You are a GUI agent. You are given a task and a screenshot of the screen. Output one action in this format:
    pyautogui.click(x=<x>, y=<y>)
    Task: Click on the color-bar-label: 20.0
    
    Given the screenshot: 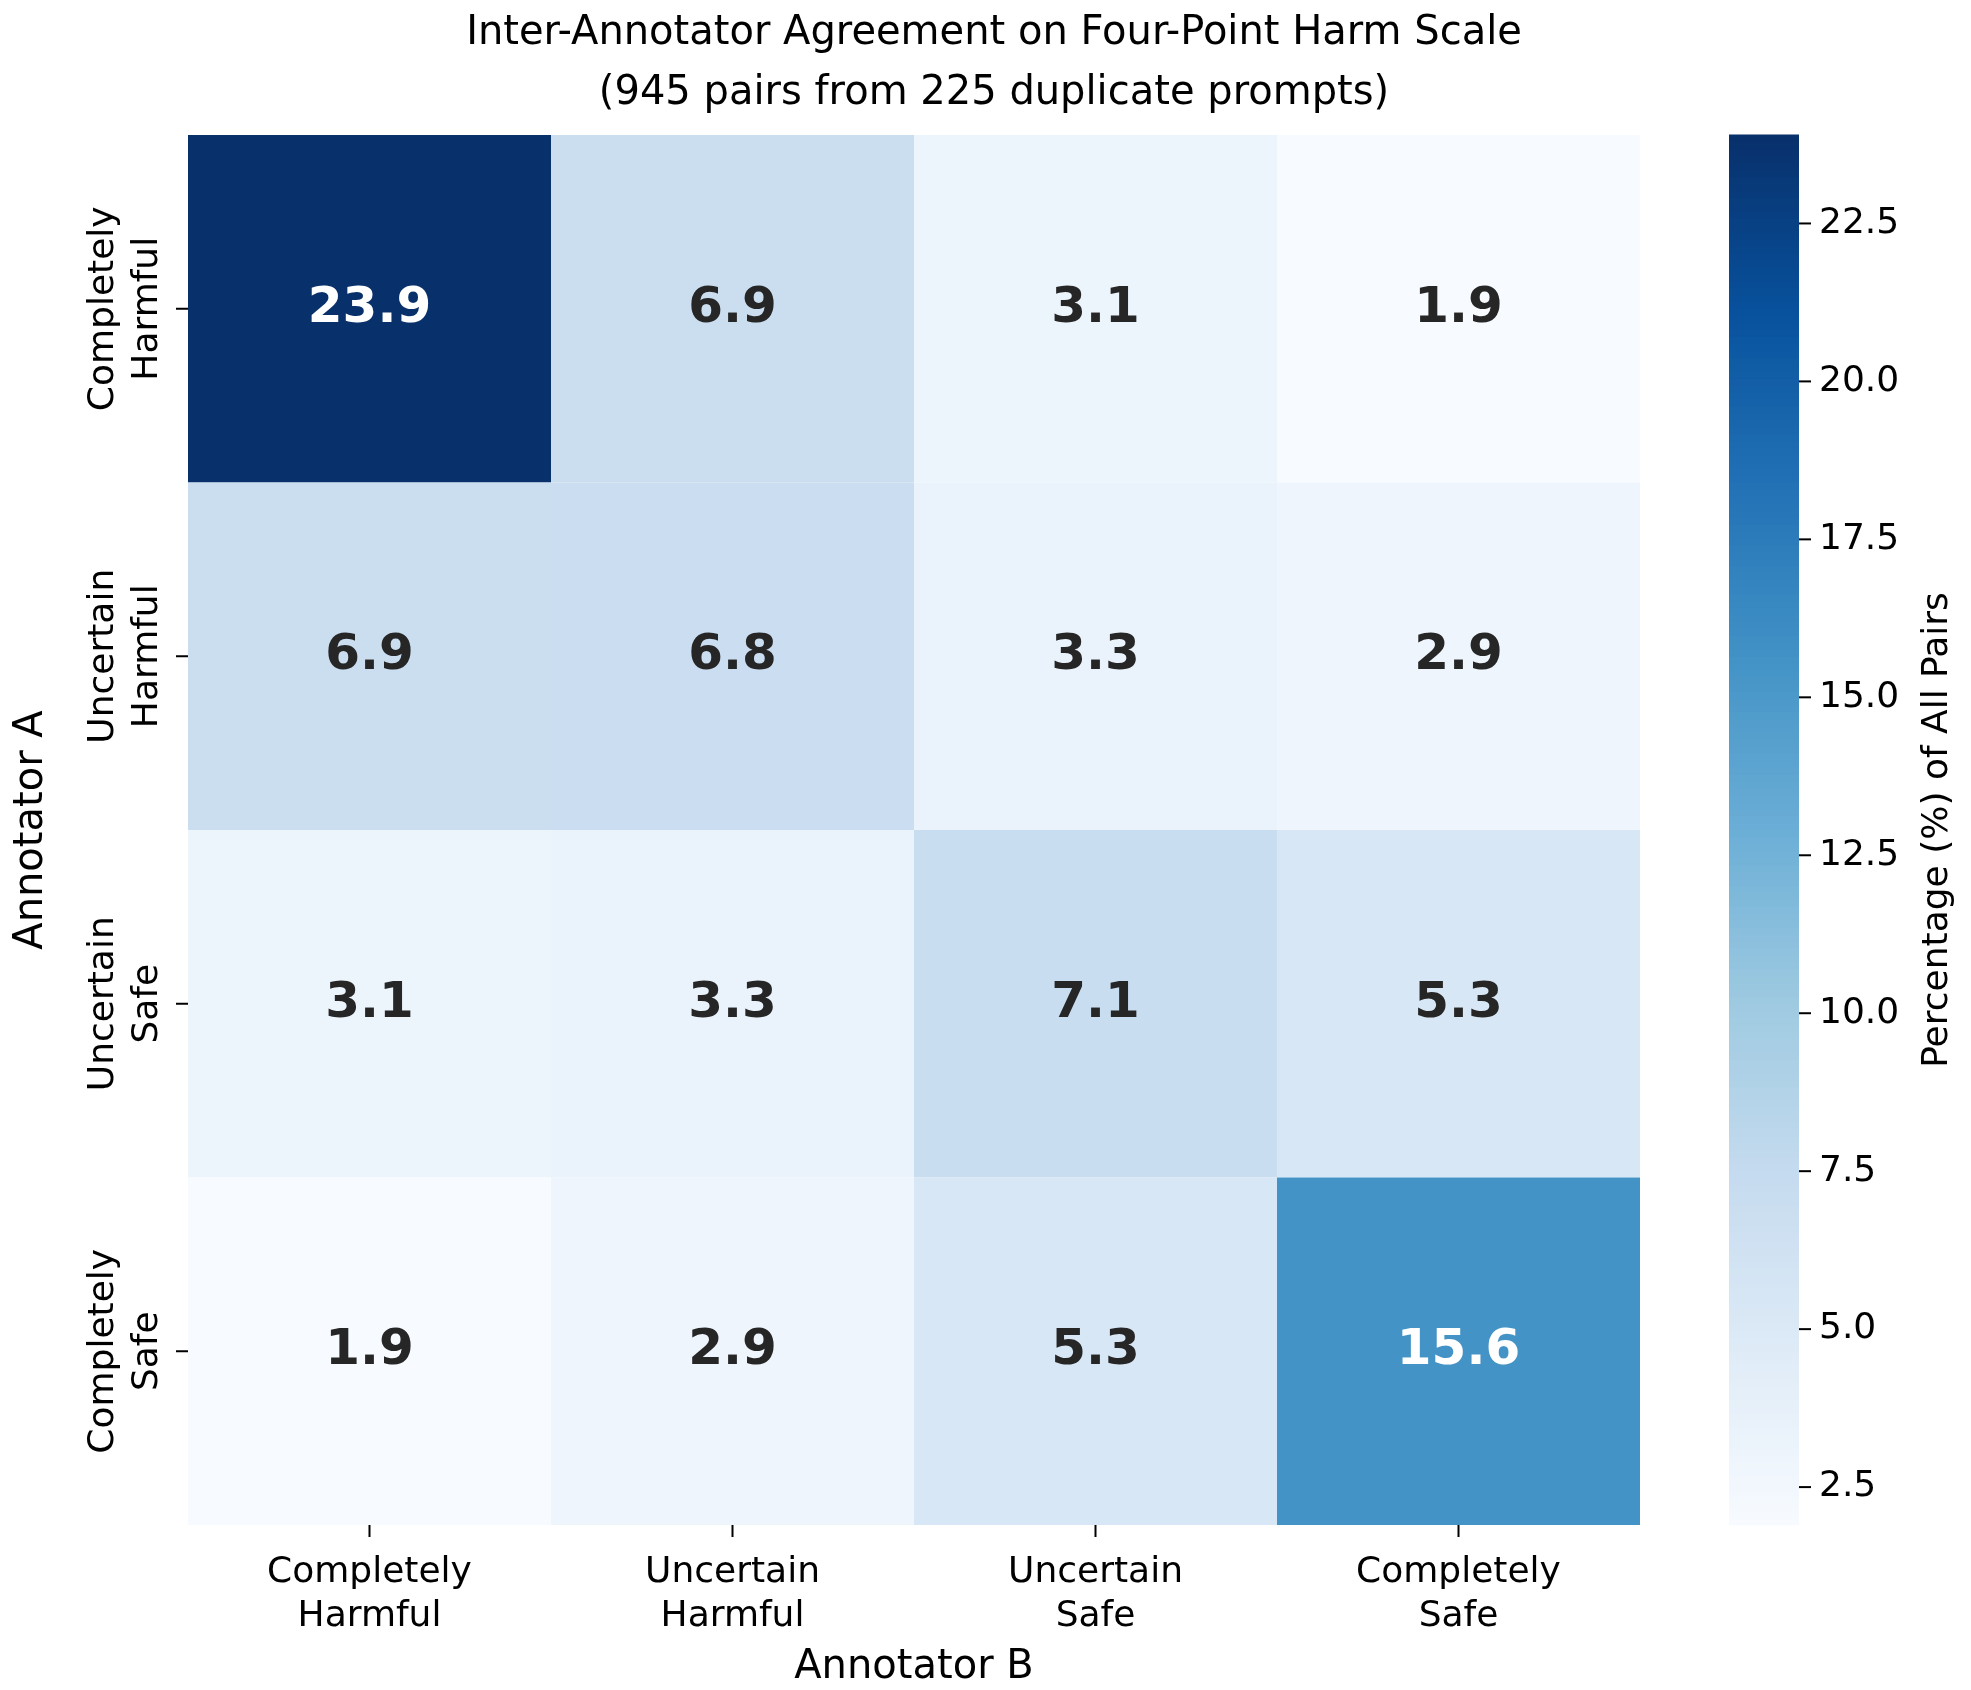 What is the action you would take?
    pyautogui.click(x=1859, y=378)
    